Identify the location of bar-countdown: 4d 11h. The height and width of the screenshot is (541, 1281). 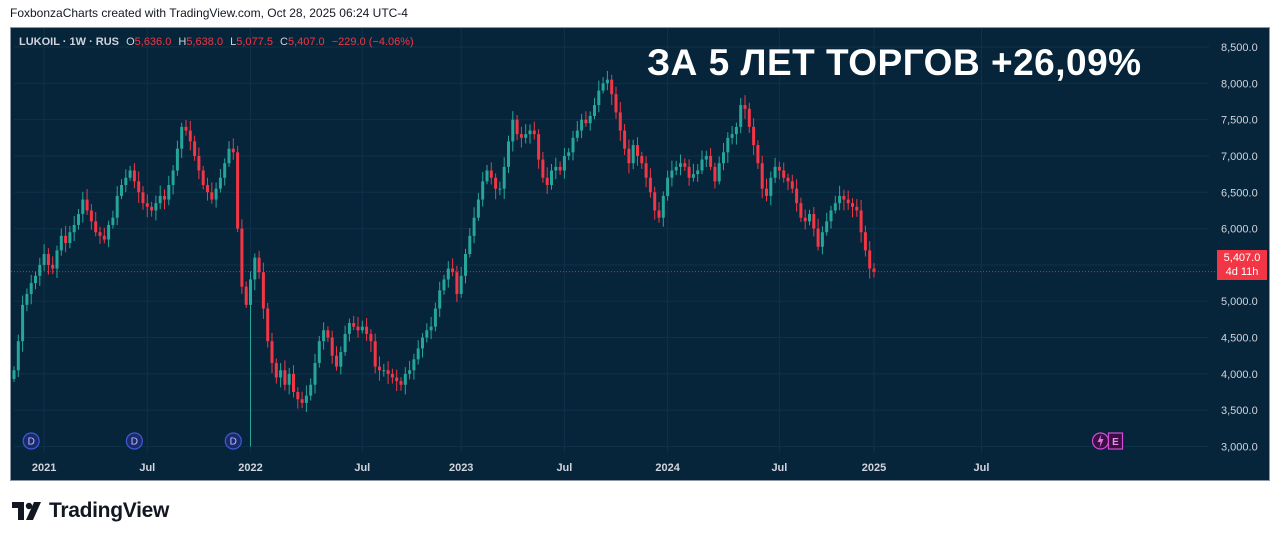
(1242, 272).